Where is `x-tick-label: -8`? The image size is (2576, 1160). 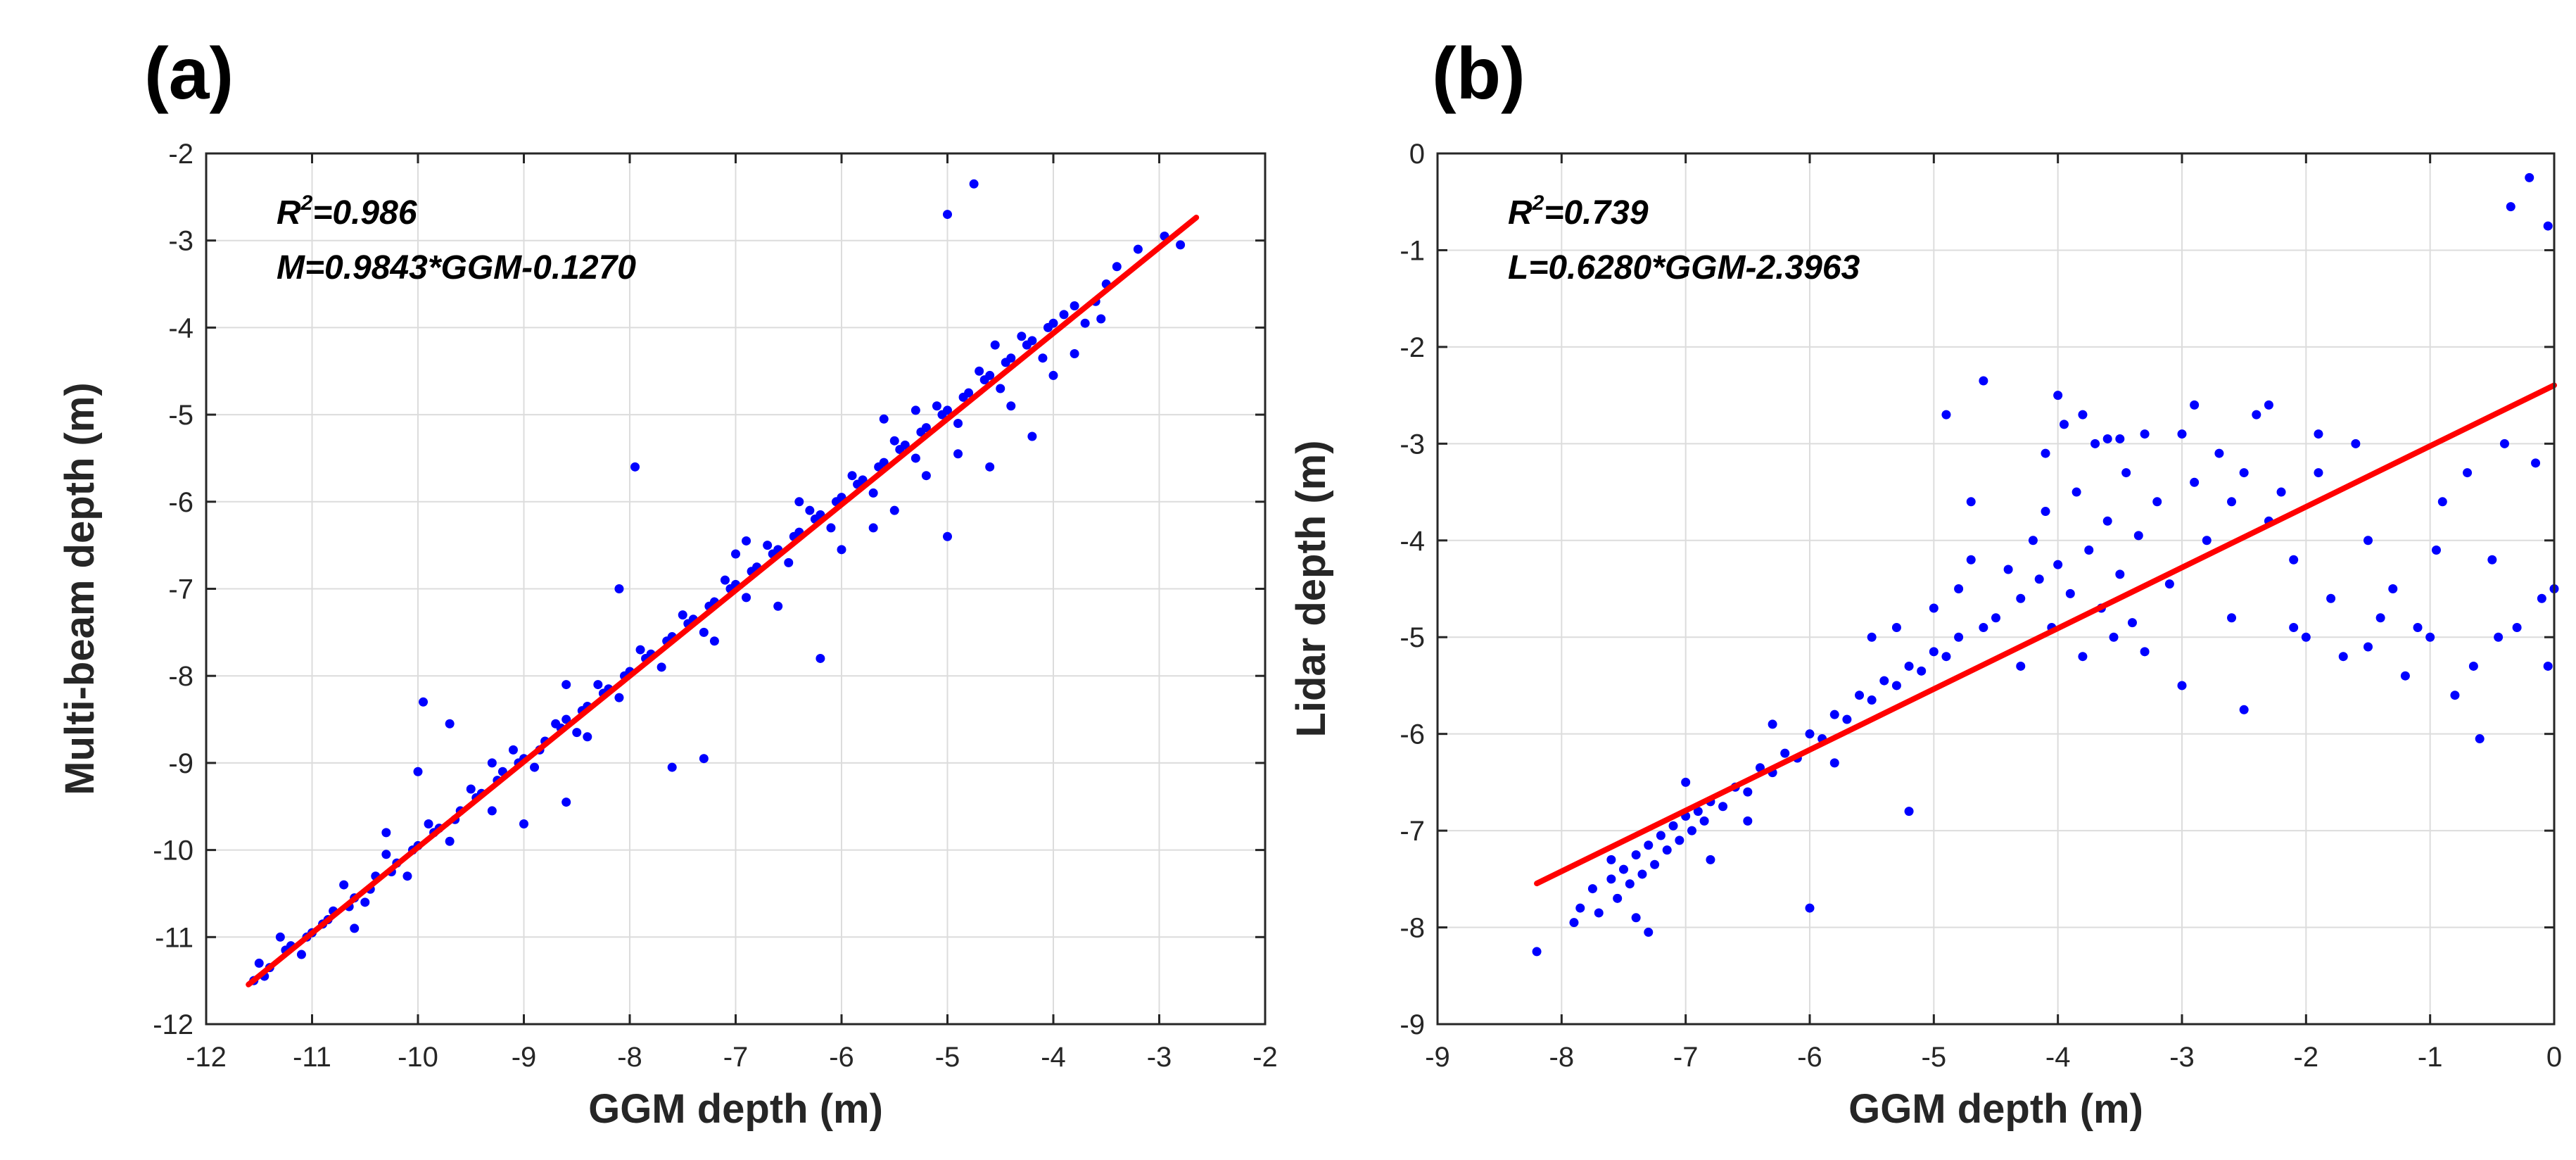 x-tick-label: -8 is located at coordinates (1562, 1057).